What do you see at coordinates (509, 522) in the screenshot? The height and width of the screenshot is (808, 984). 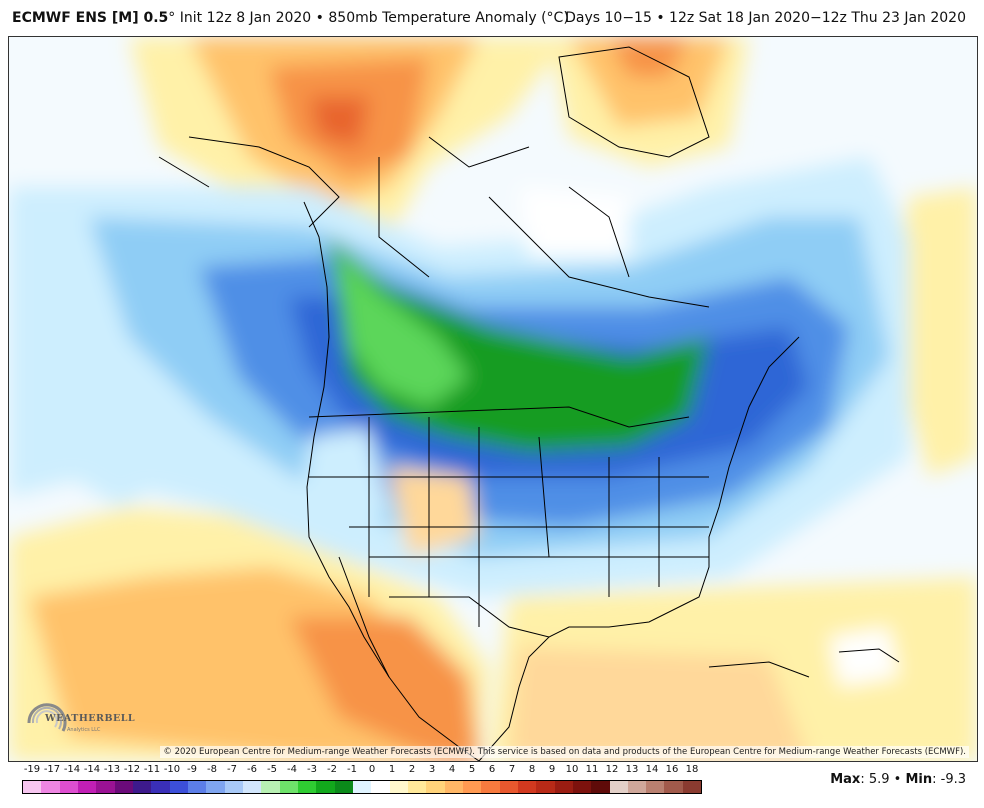 I see `state-lines` at bounding box center [509, 522].